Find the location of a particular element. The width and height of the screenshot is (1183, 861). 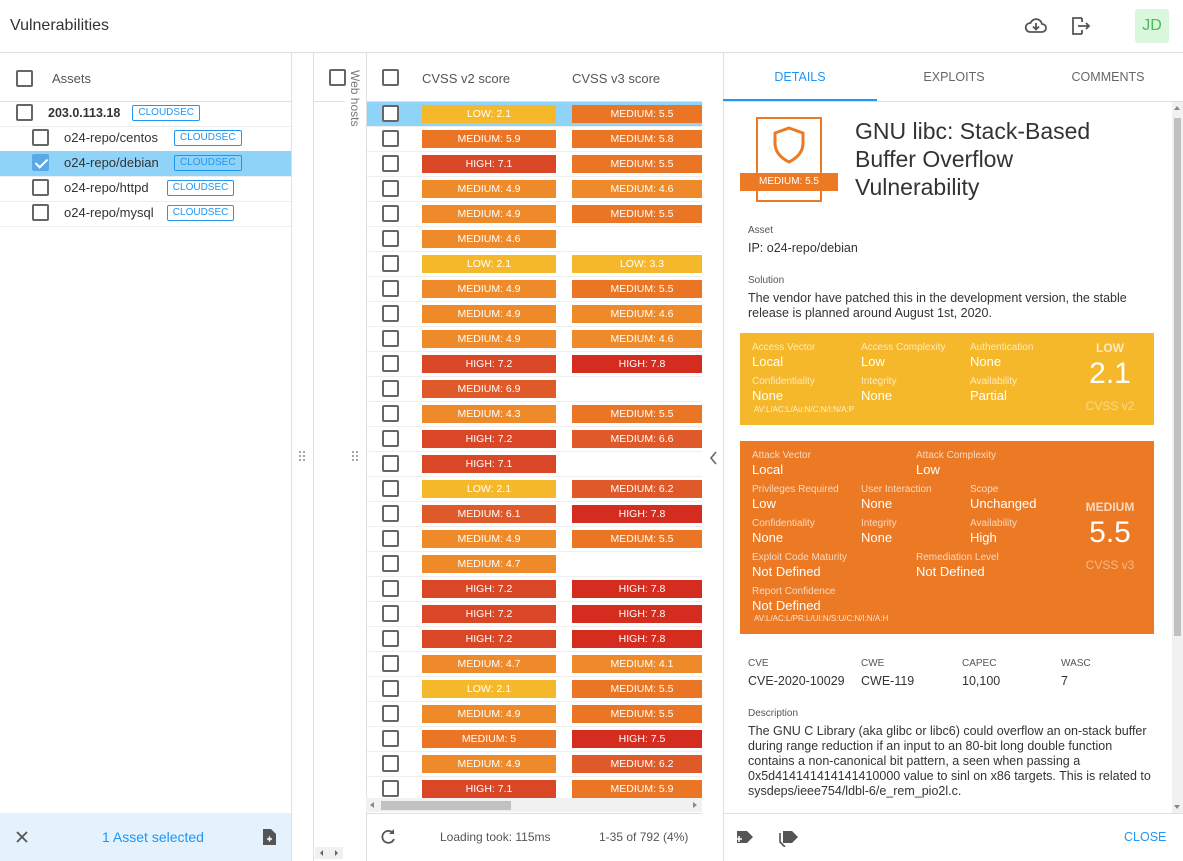

field-label: User Interaction is located at coordinates (896, 489).